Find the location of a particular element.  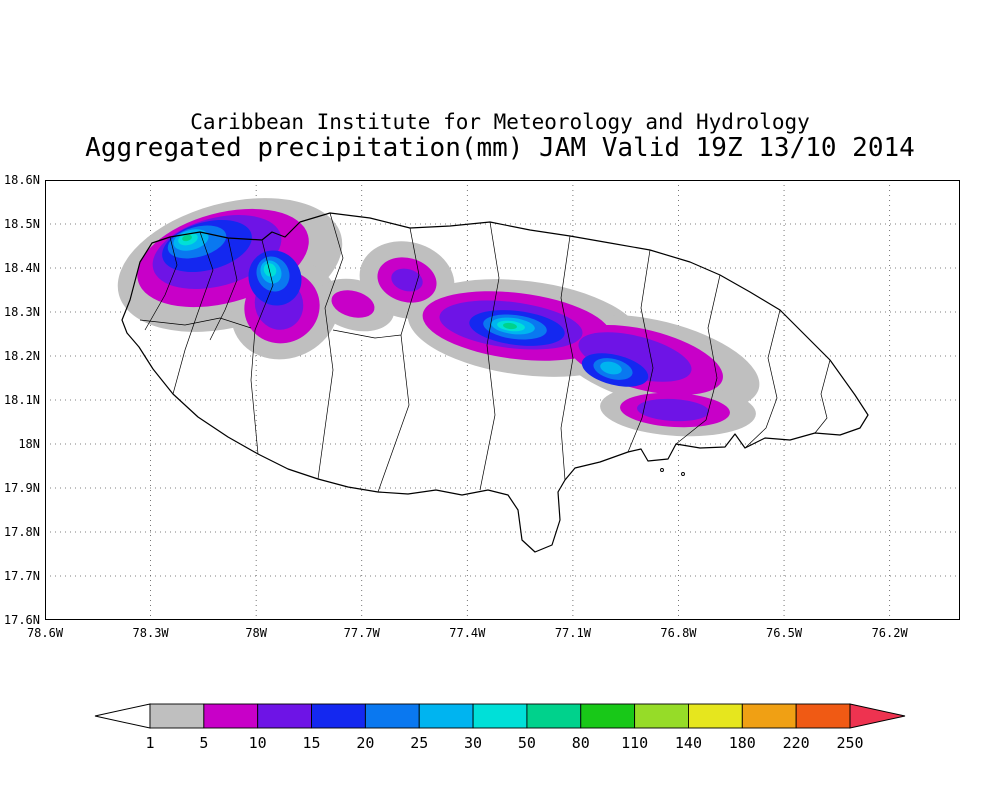

x-axis-tick-label: 76.2W is located at coordinates (889, 633).